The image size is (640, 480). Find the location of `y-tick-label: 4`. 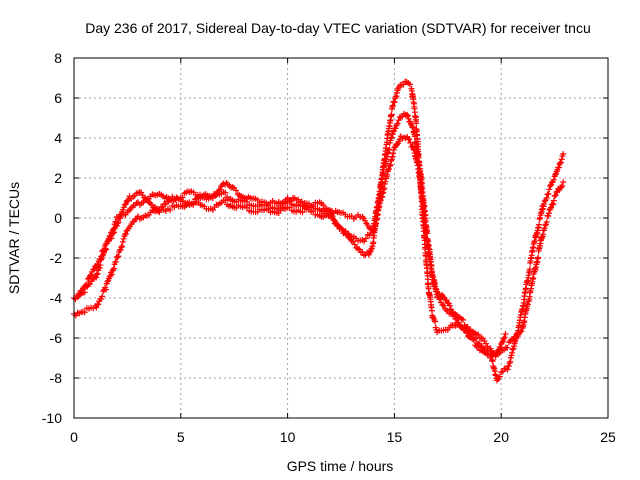

y-tick-label: 4 is located at coordinates (58, 138).